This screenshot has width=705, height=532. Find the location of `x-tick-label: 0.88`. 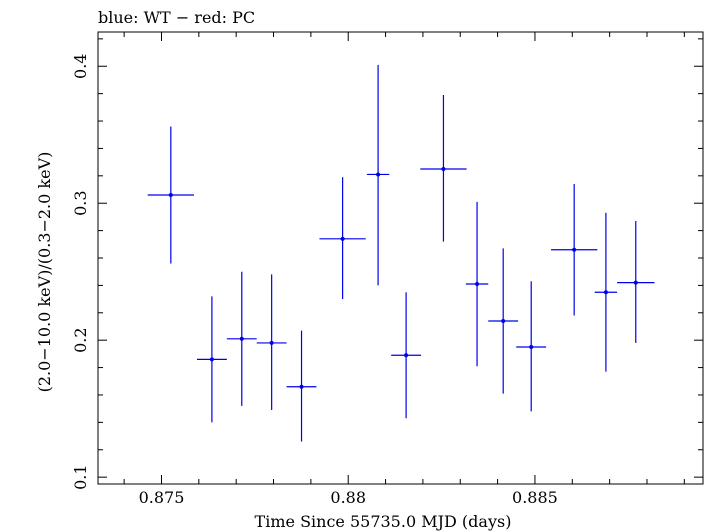

x-tick-label: 0.88 is located at coordinates (348, 497).